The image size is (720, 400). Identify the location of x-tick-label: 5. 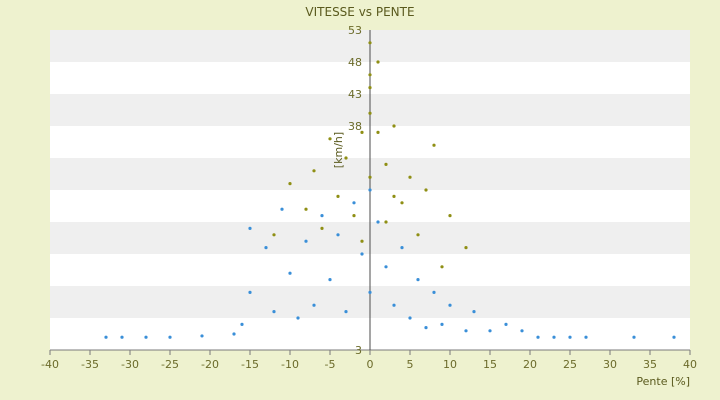
(410, 364).